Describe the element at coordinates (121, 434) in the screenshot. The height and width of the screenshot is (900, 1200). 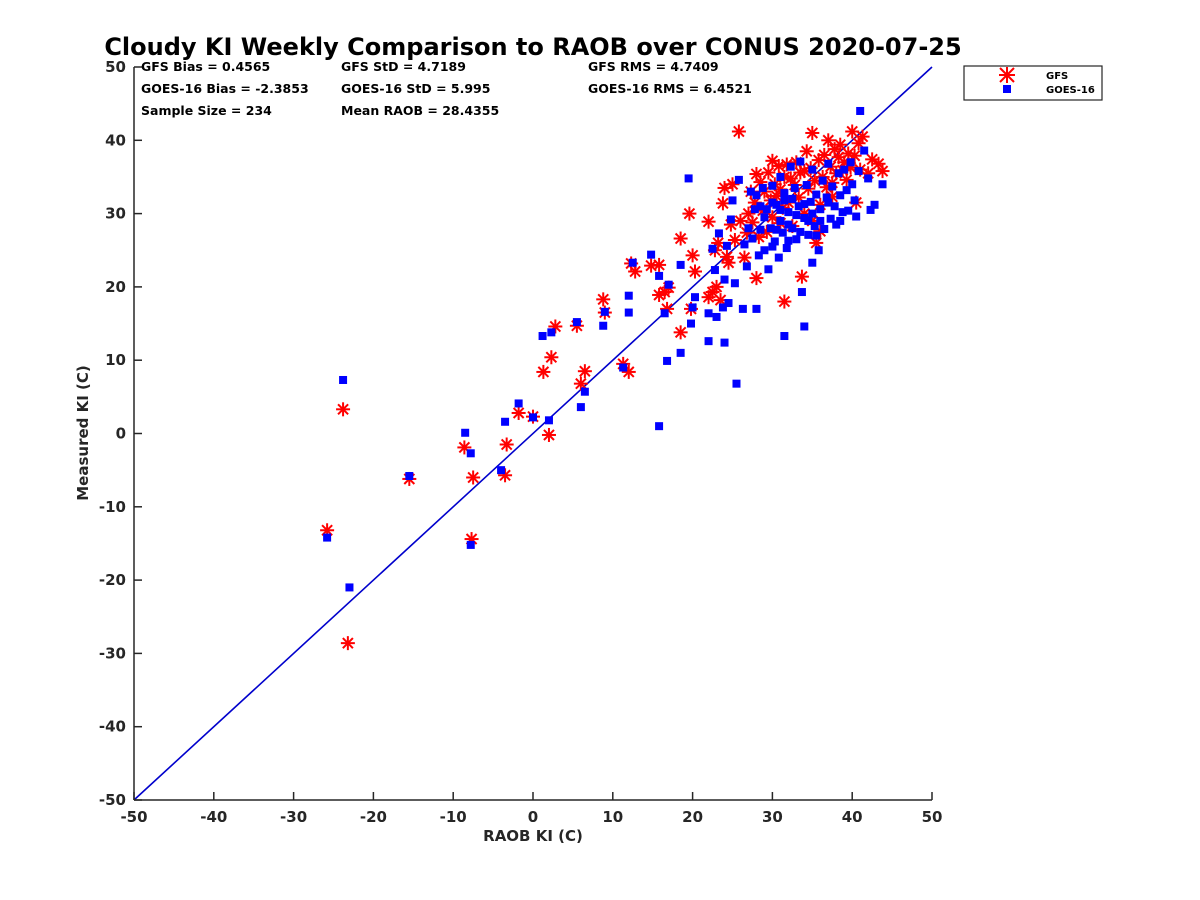
I see `y-tick-label: 0` at that location.